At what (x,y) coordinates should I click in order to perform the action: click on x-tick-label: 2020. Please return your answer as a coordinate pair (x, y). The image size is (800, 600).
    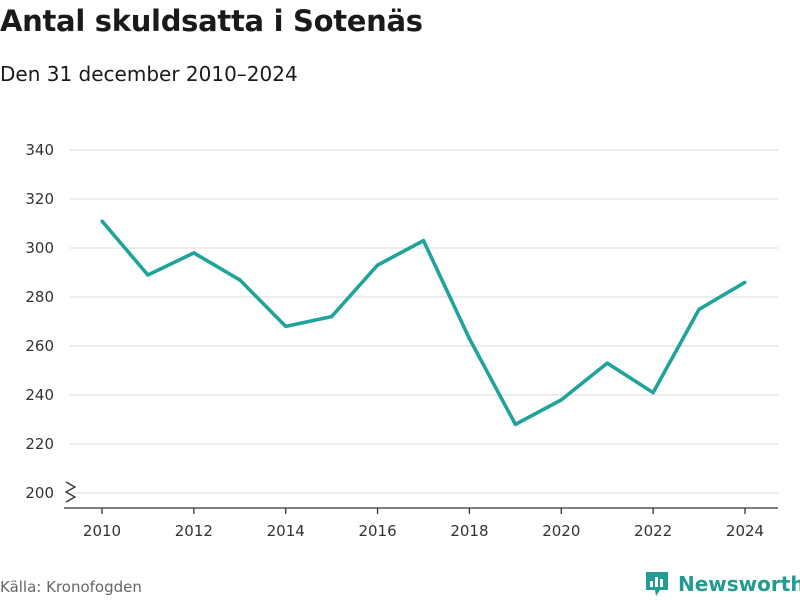
    Looking at the image, I should click on (561, 531).